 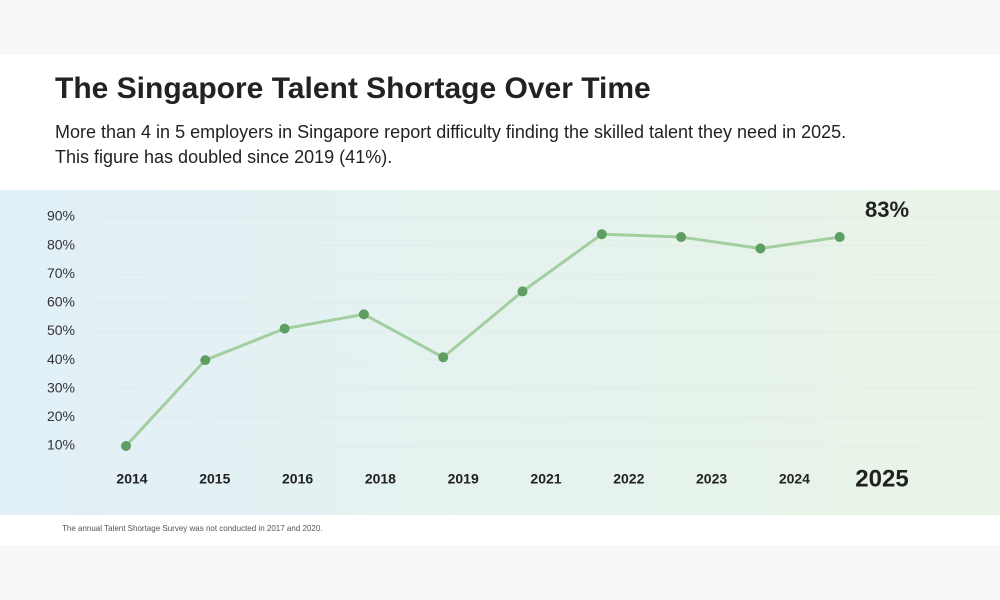 I want to click on x-tick-label: 2019, so click(x=463, y=479).